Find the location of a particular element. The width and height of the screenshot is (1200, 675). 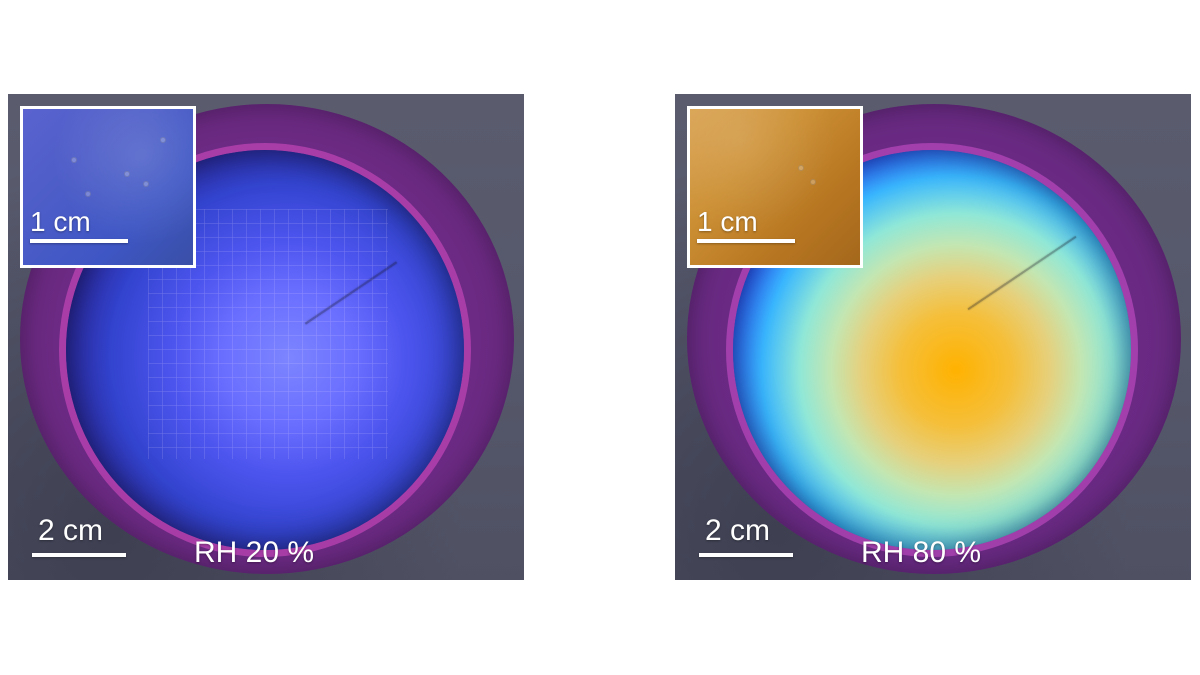

condition-label: RH 20 % is located at coordinates (254, 552).